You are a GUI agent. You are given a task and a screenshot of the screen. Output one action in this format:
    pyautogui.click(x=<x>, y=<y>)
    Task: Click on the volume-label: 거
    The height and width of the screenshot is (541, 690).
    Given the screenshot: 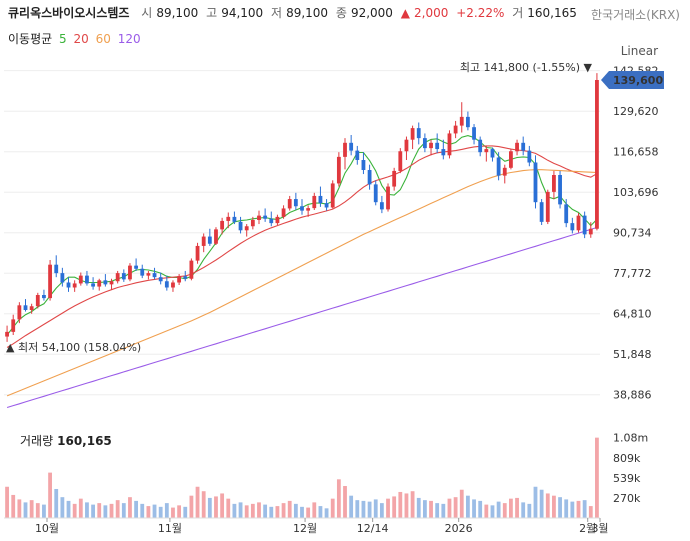 What is the action you would take?
    pyautogui.click(x=518, y=13)
    